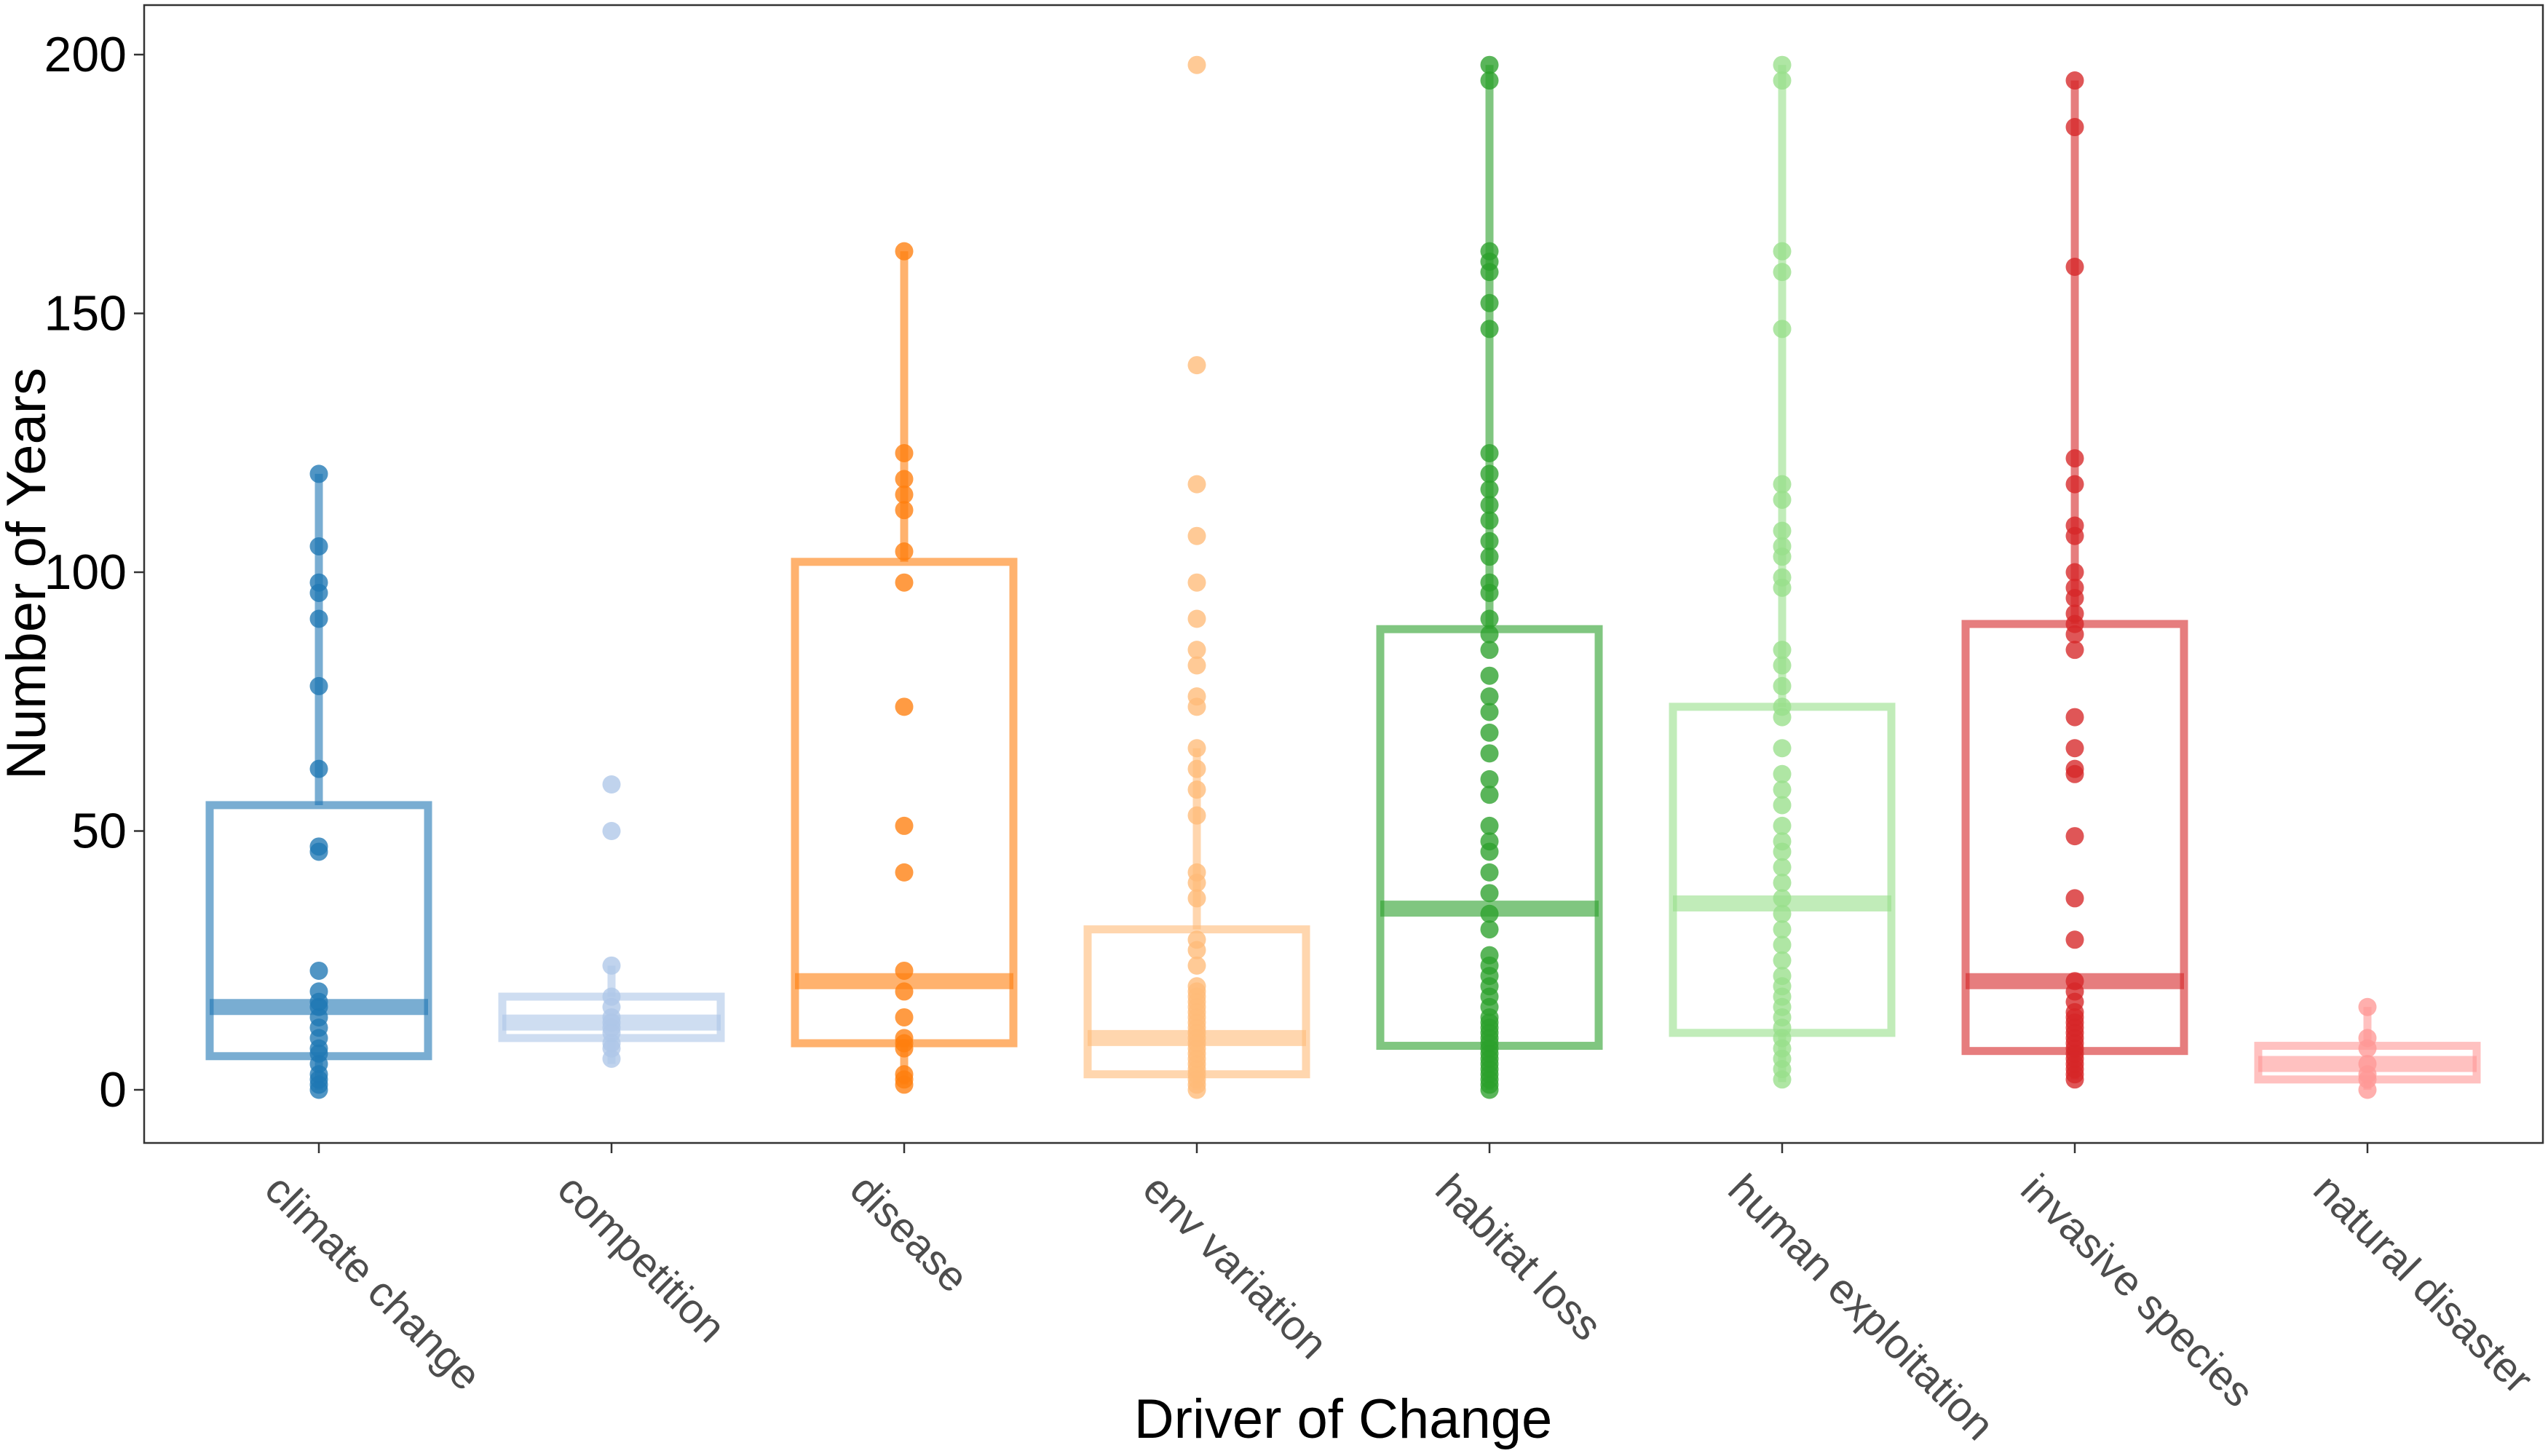  I want to click on box-group-habitat-loss, so click(1489, 577).